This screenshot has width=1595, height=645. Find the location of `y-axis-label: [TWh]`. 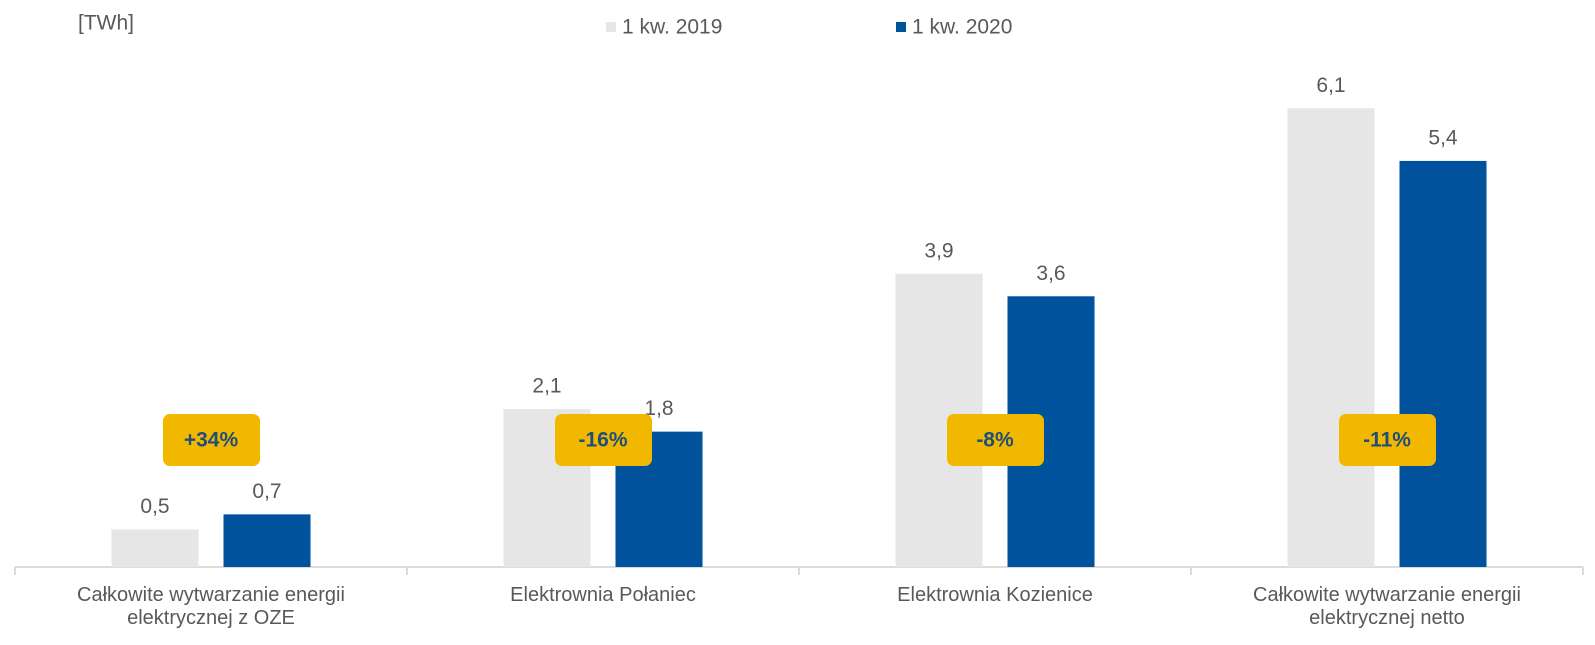

y-axis-label: [TWh] is located at coordinates (106, 23).